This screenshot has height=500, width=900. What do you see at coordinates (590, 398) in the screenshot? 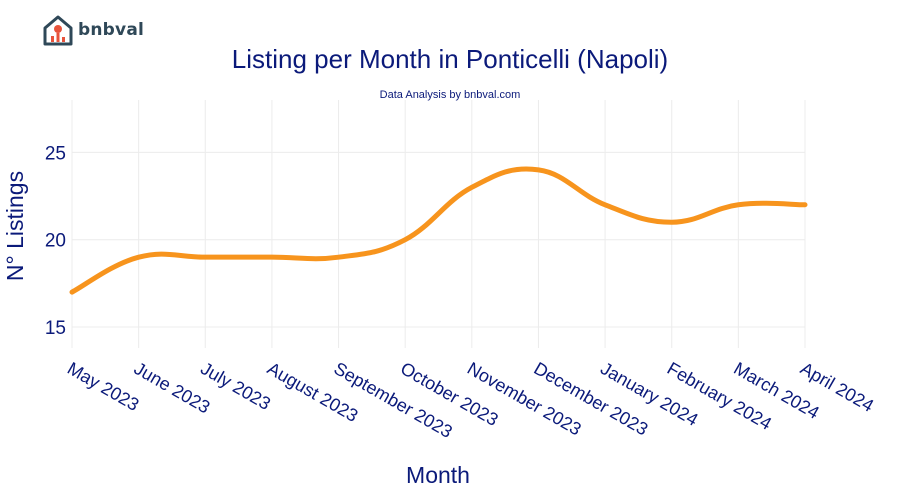
I see `x-tick-label: December 2023` at bounding box center [590, 398].